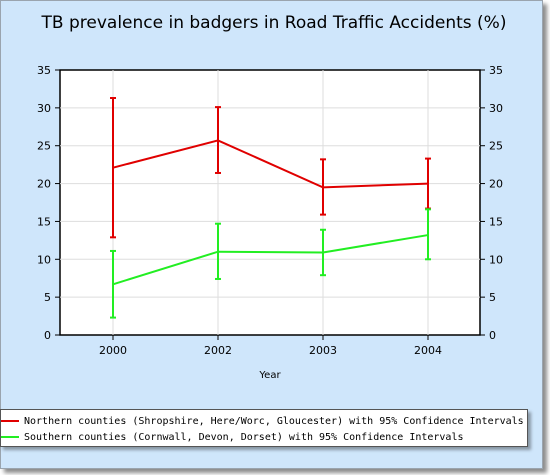 The width and height of the screenshot is (550, 475). What do you see at coordinates (428, 350) in the screenshot?
I see `x-tick-label: 2004` at bounding box center [428, 350].